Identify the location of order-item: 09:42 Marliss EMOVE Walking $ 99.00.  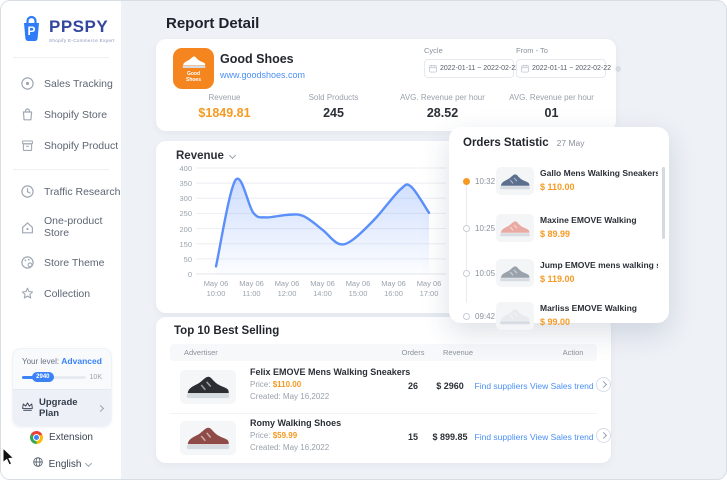
(554, 317).